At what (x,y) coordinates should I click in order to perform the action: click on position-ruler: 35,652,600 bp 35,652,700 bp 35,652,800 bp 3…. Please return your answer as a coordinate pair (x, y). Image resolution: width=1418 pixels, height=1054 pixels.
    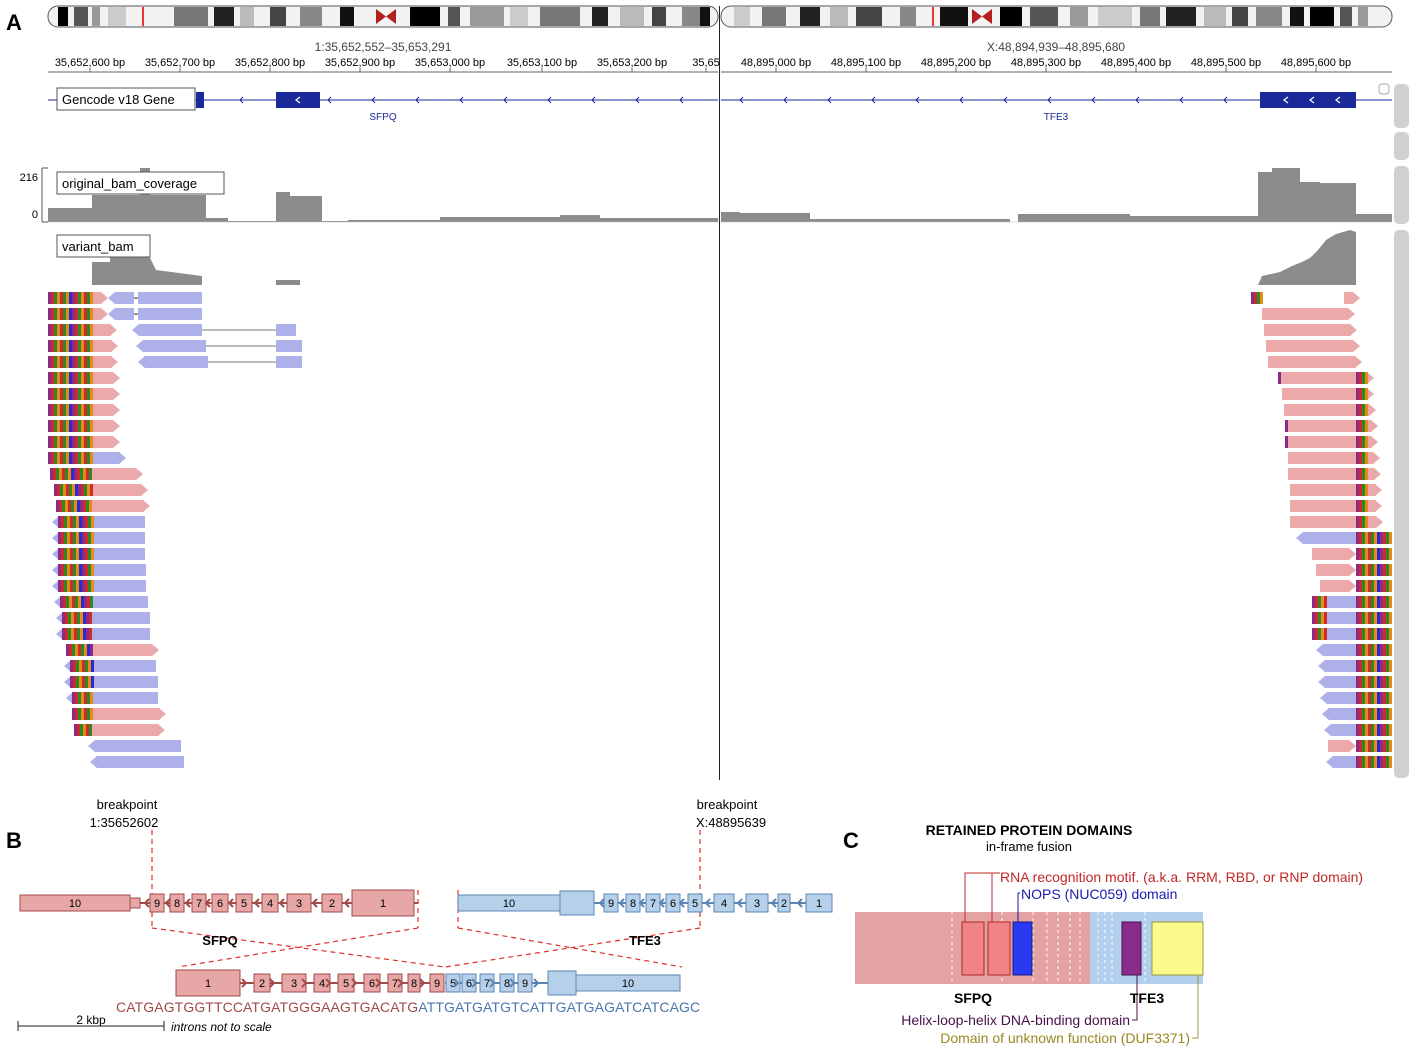
    Looking at the image, I should click on (720, 65).